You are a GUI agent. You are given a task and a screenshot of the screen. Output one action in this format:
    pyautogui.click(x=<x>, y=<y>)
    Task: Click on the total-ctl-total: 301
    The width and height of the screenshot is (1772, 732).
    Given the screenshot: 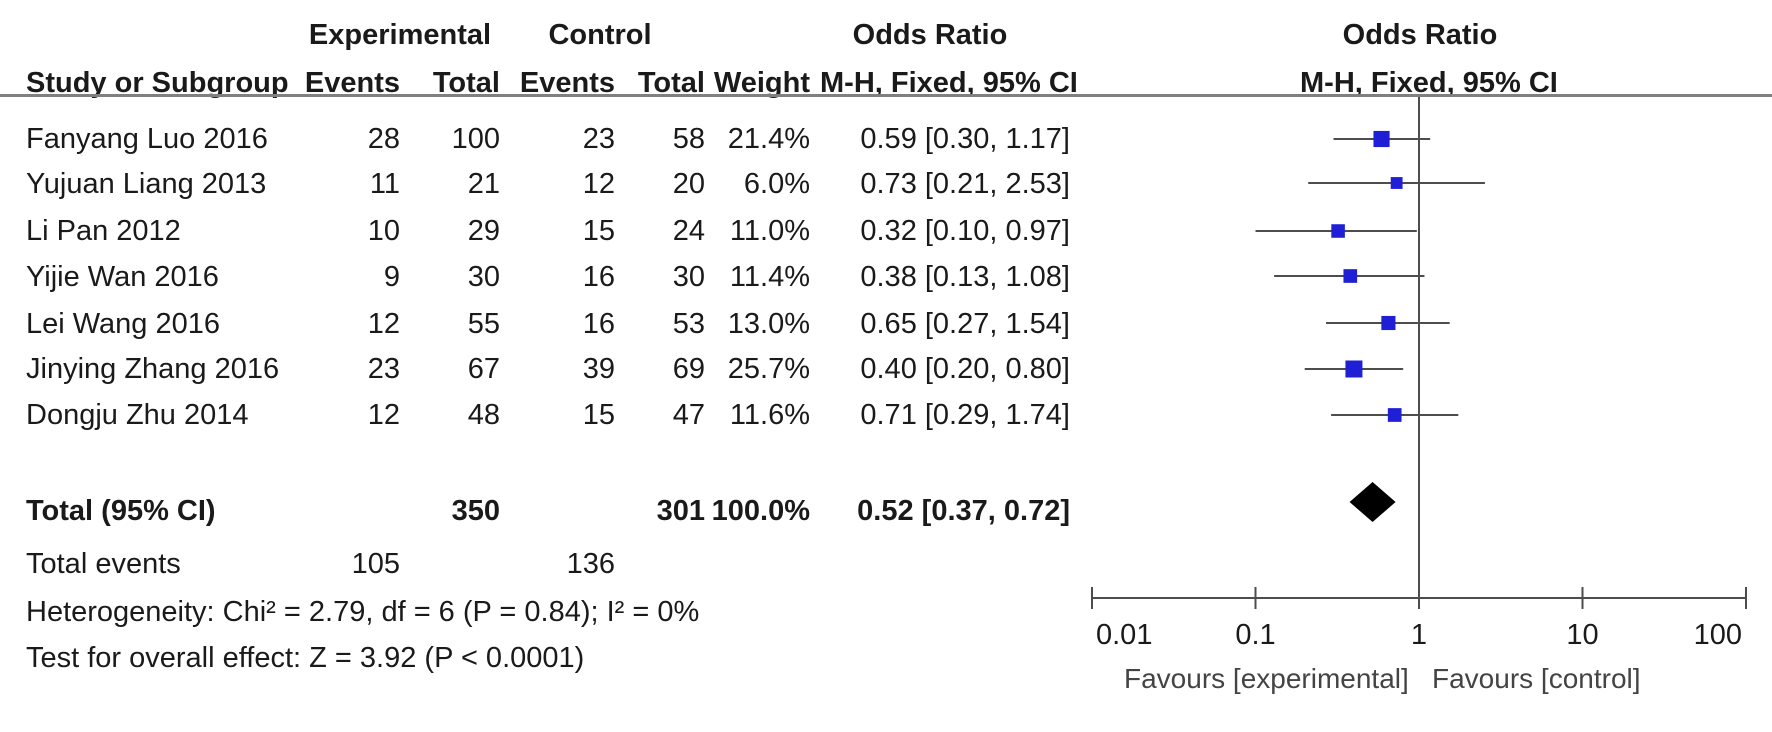 What is the action you would take?
    pyautogui.click(x=680, y=511)
    